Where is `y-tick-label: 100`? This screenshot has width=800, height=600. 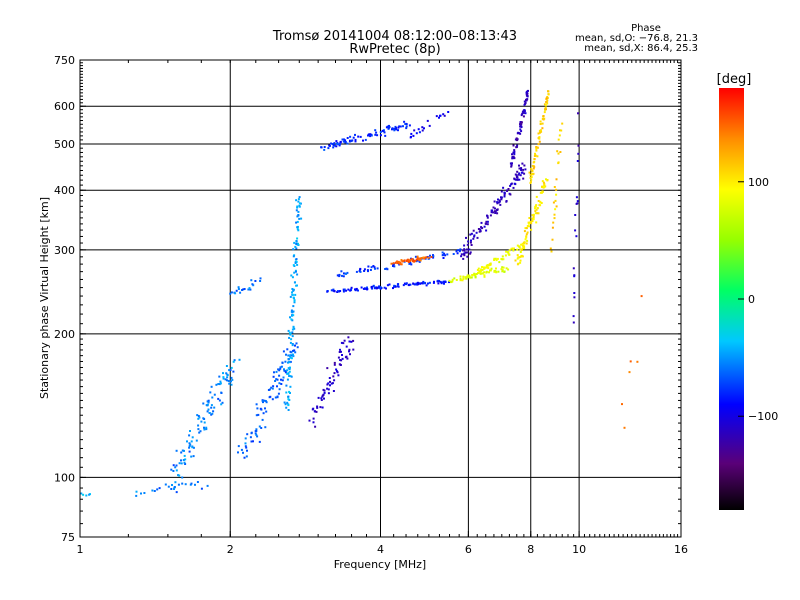
y-tick-label: 100 is located at coordinates (64, 477).